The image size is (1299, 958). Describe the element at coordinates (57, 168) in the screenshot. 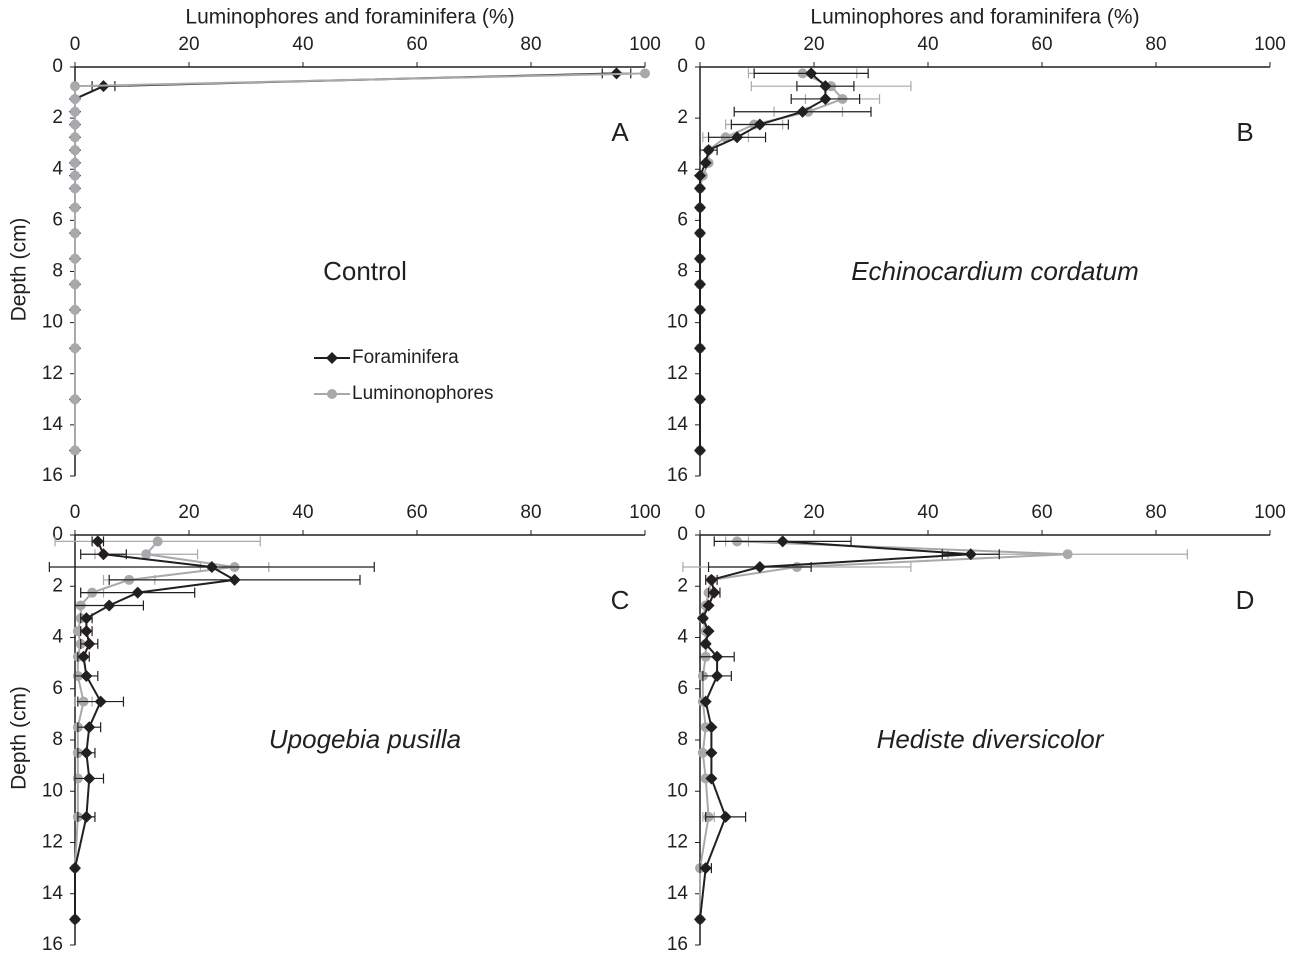

I see `y-tick-label: 4` at that location.